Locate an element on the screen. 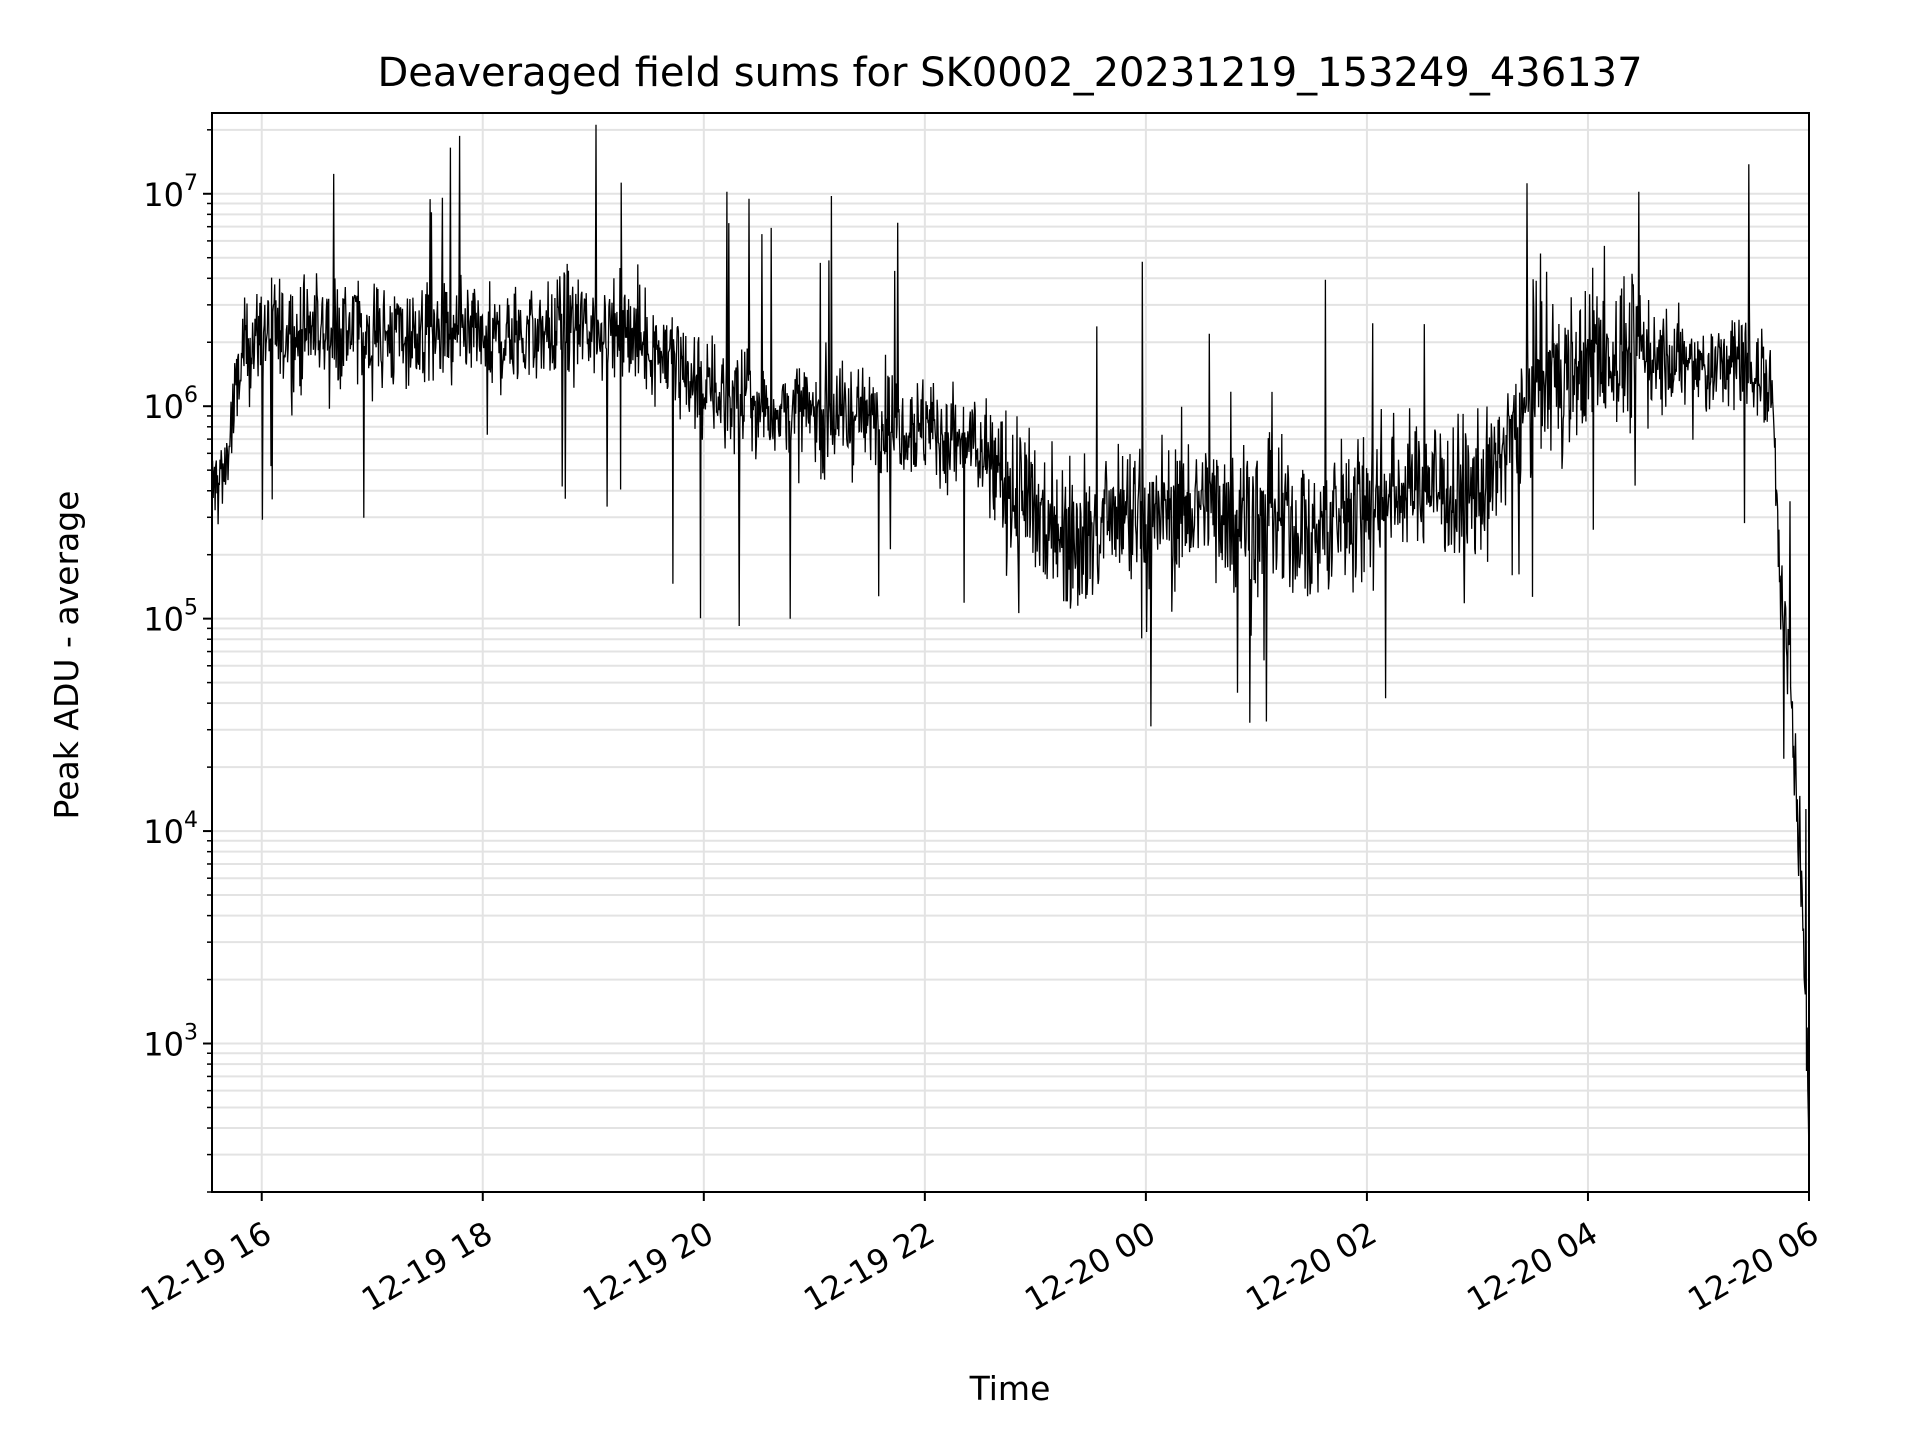 The height and width of the screenshot is (1440, 1920). y-tick-label: 10⁴ is located at coordinates (170, 829).